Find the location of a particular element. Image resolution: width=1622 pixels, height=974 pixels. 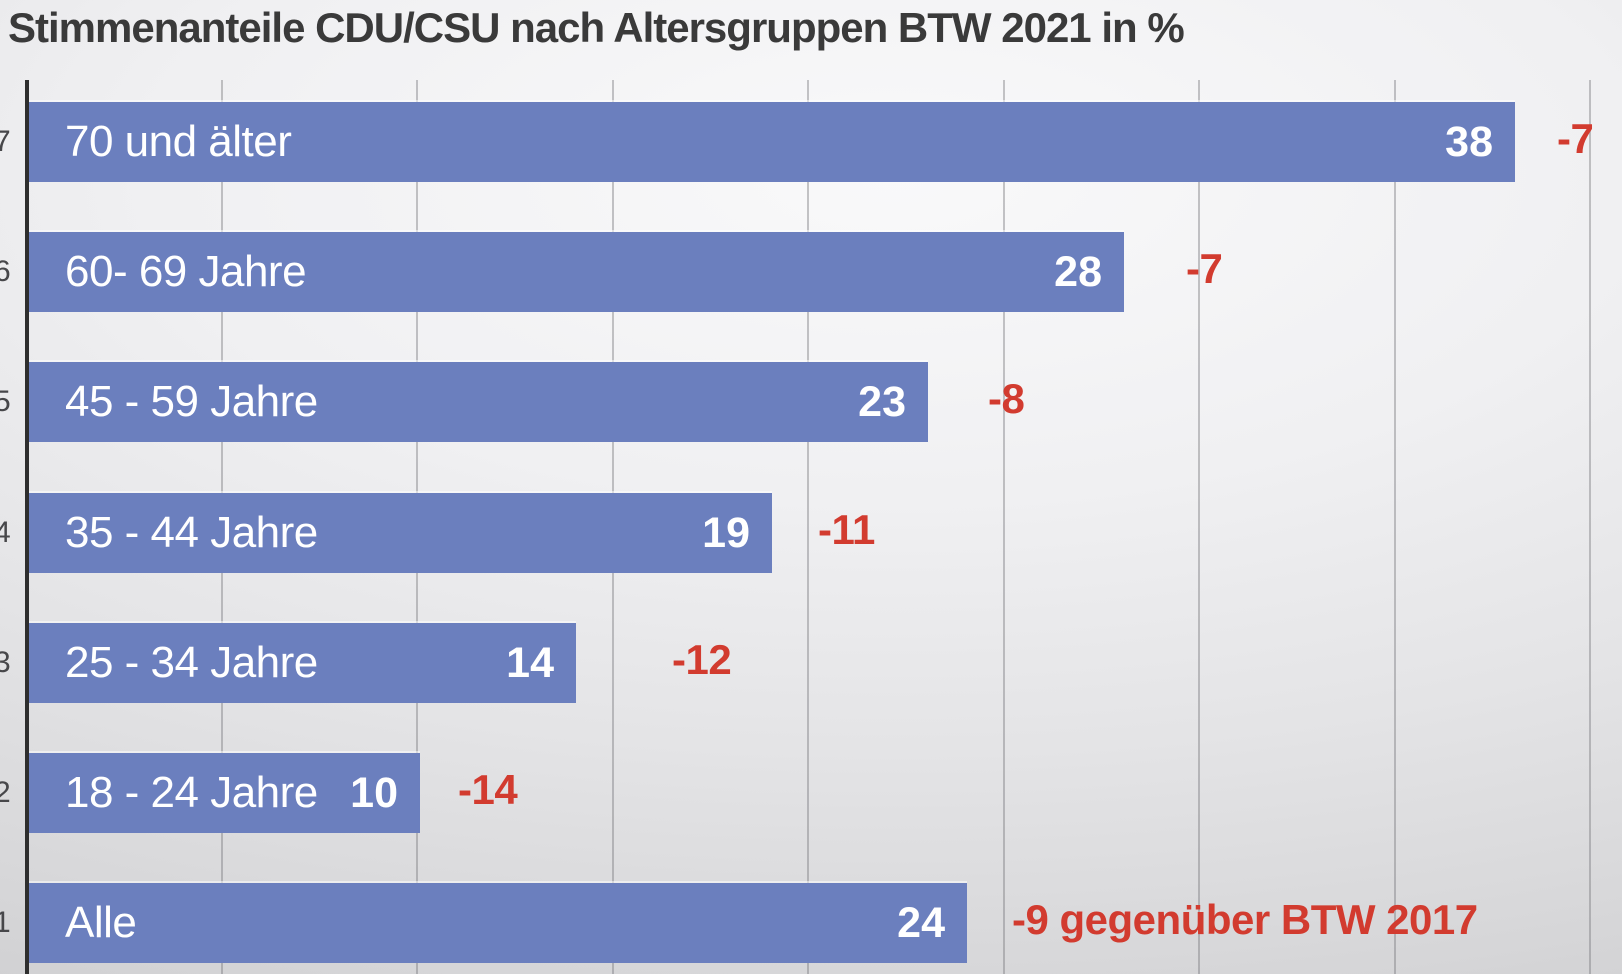

y-axis-line is located at coordinates (27, 527).